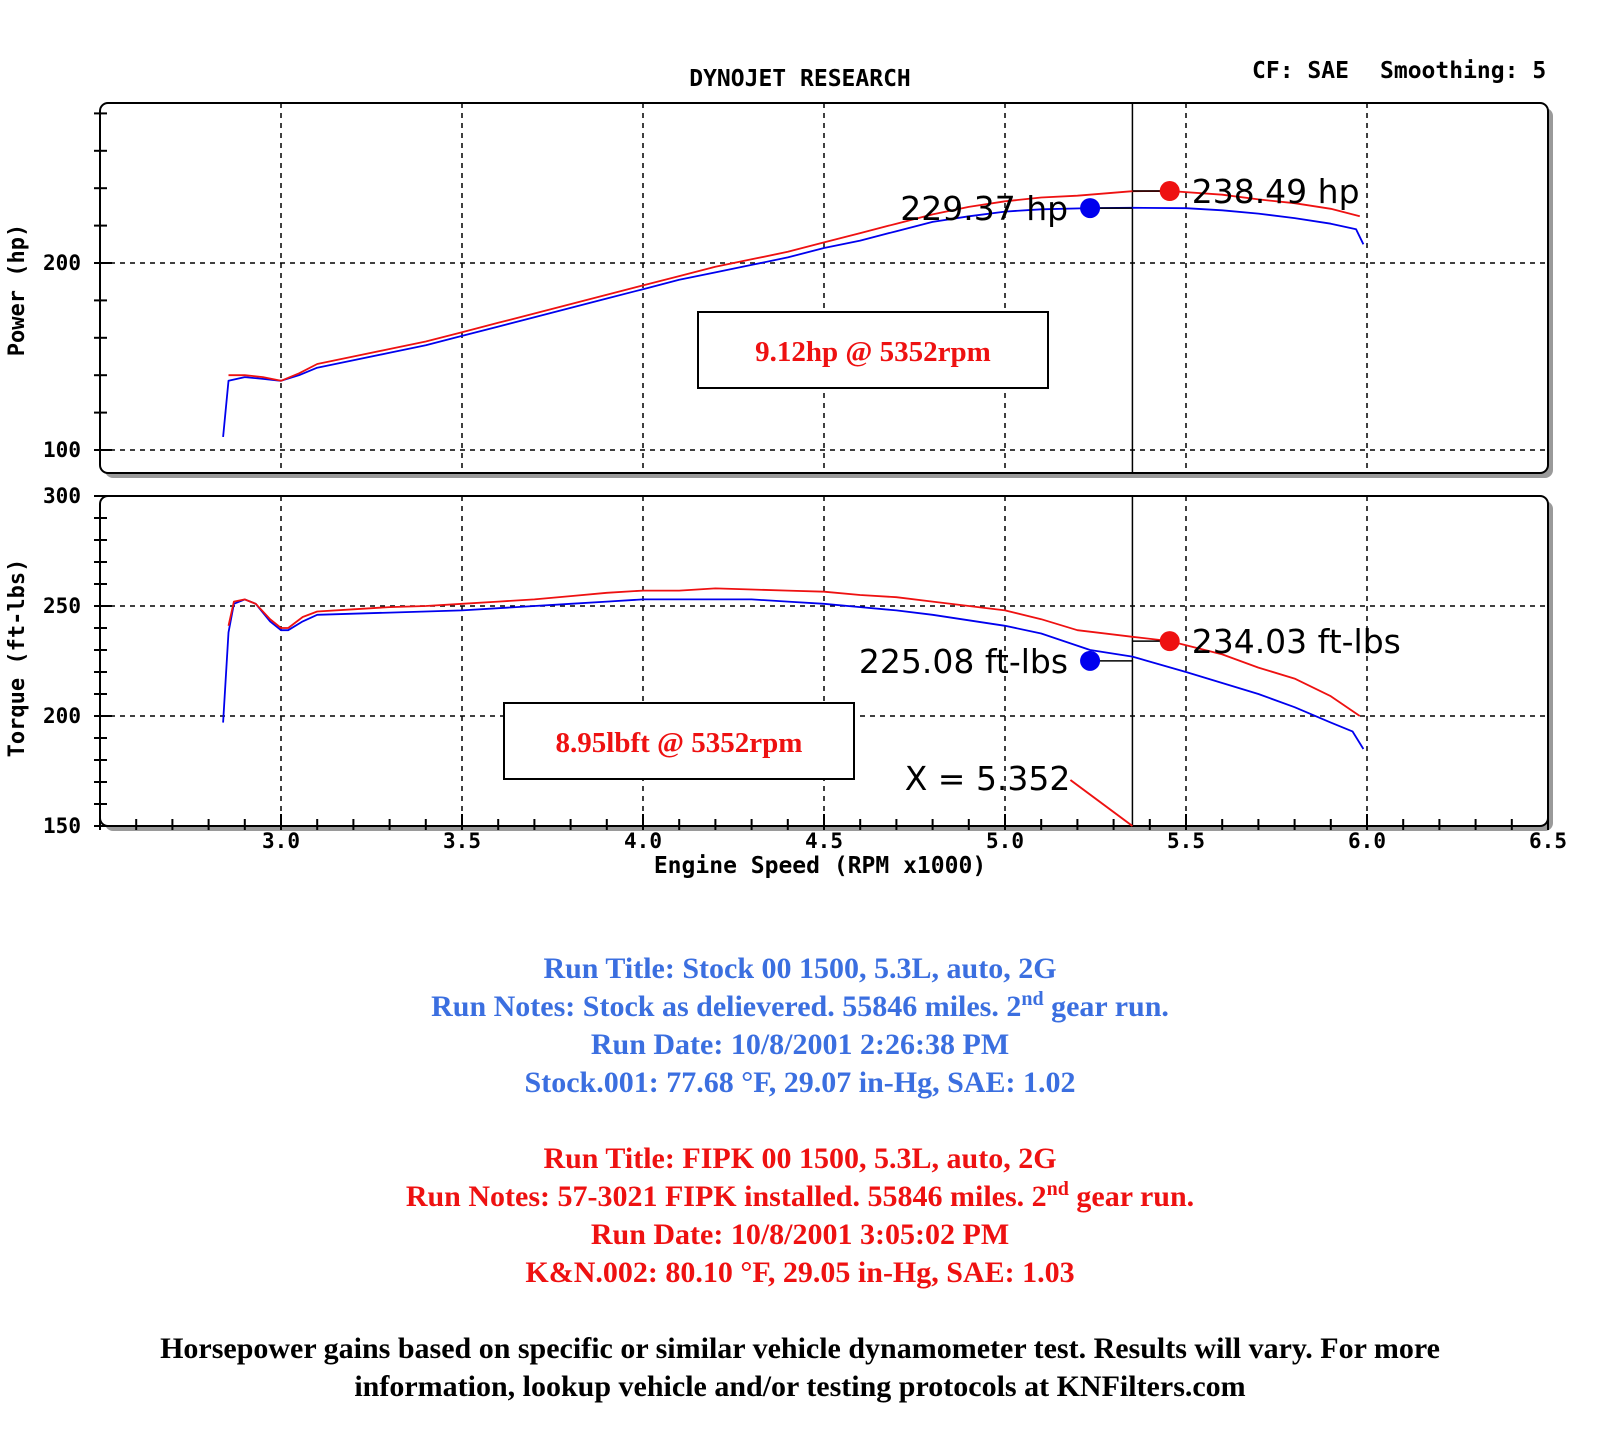  What do you see at coordinates (800, 1234) in the screenshot?
I see `fipk-run-date: Run Date: 10/8/2001 3:05:02 PM` at bounding box center [800, 1234].